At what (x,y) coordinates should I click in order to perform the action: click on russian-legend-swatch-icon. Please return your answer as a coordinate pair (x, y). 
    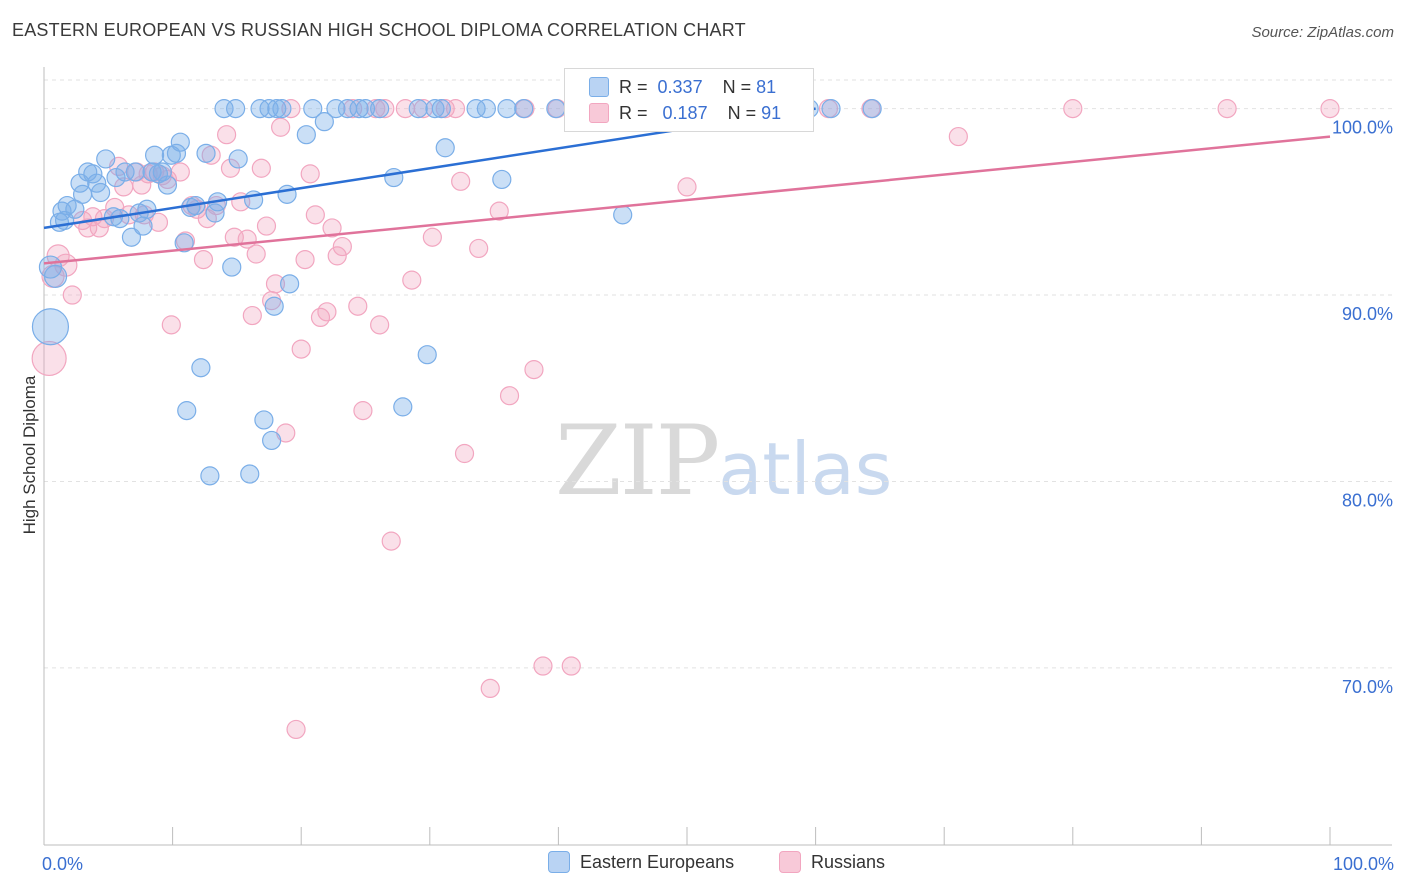
    Looking at the image, I should click on (790, 862).